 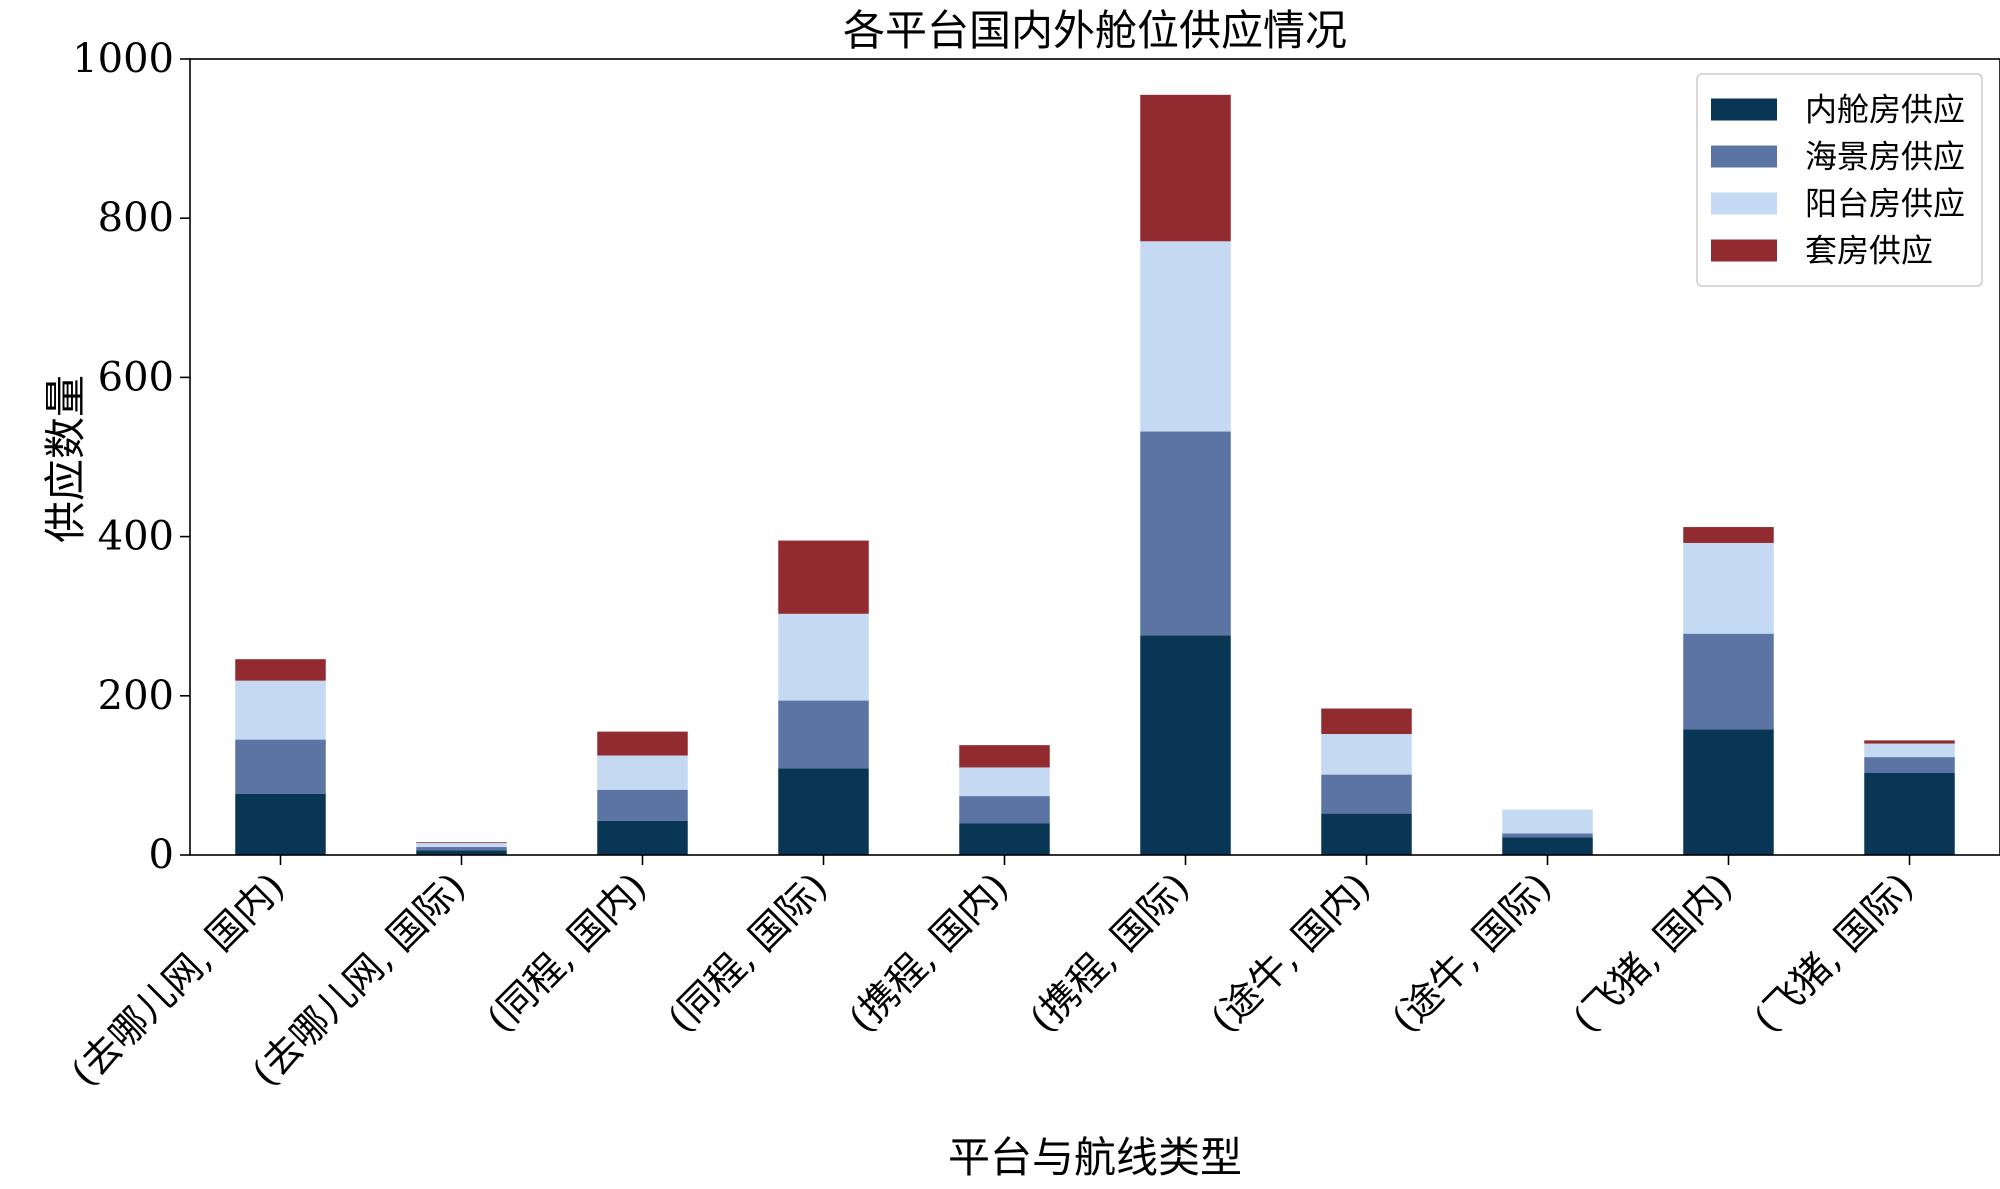 What do you see at coordinates (1885, 204) in the screenshot?
I see `legend-label-2: 阳台房供应` at bounding box center [1885, 204].